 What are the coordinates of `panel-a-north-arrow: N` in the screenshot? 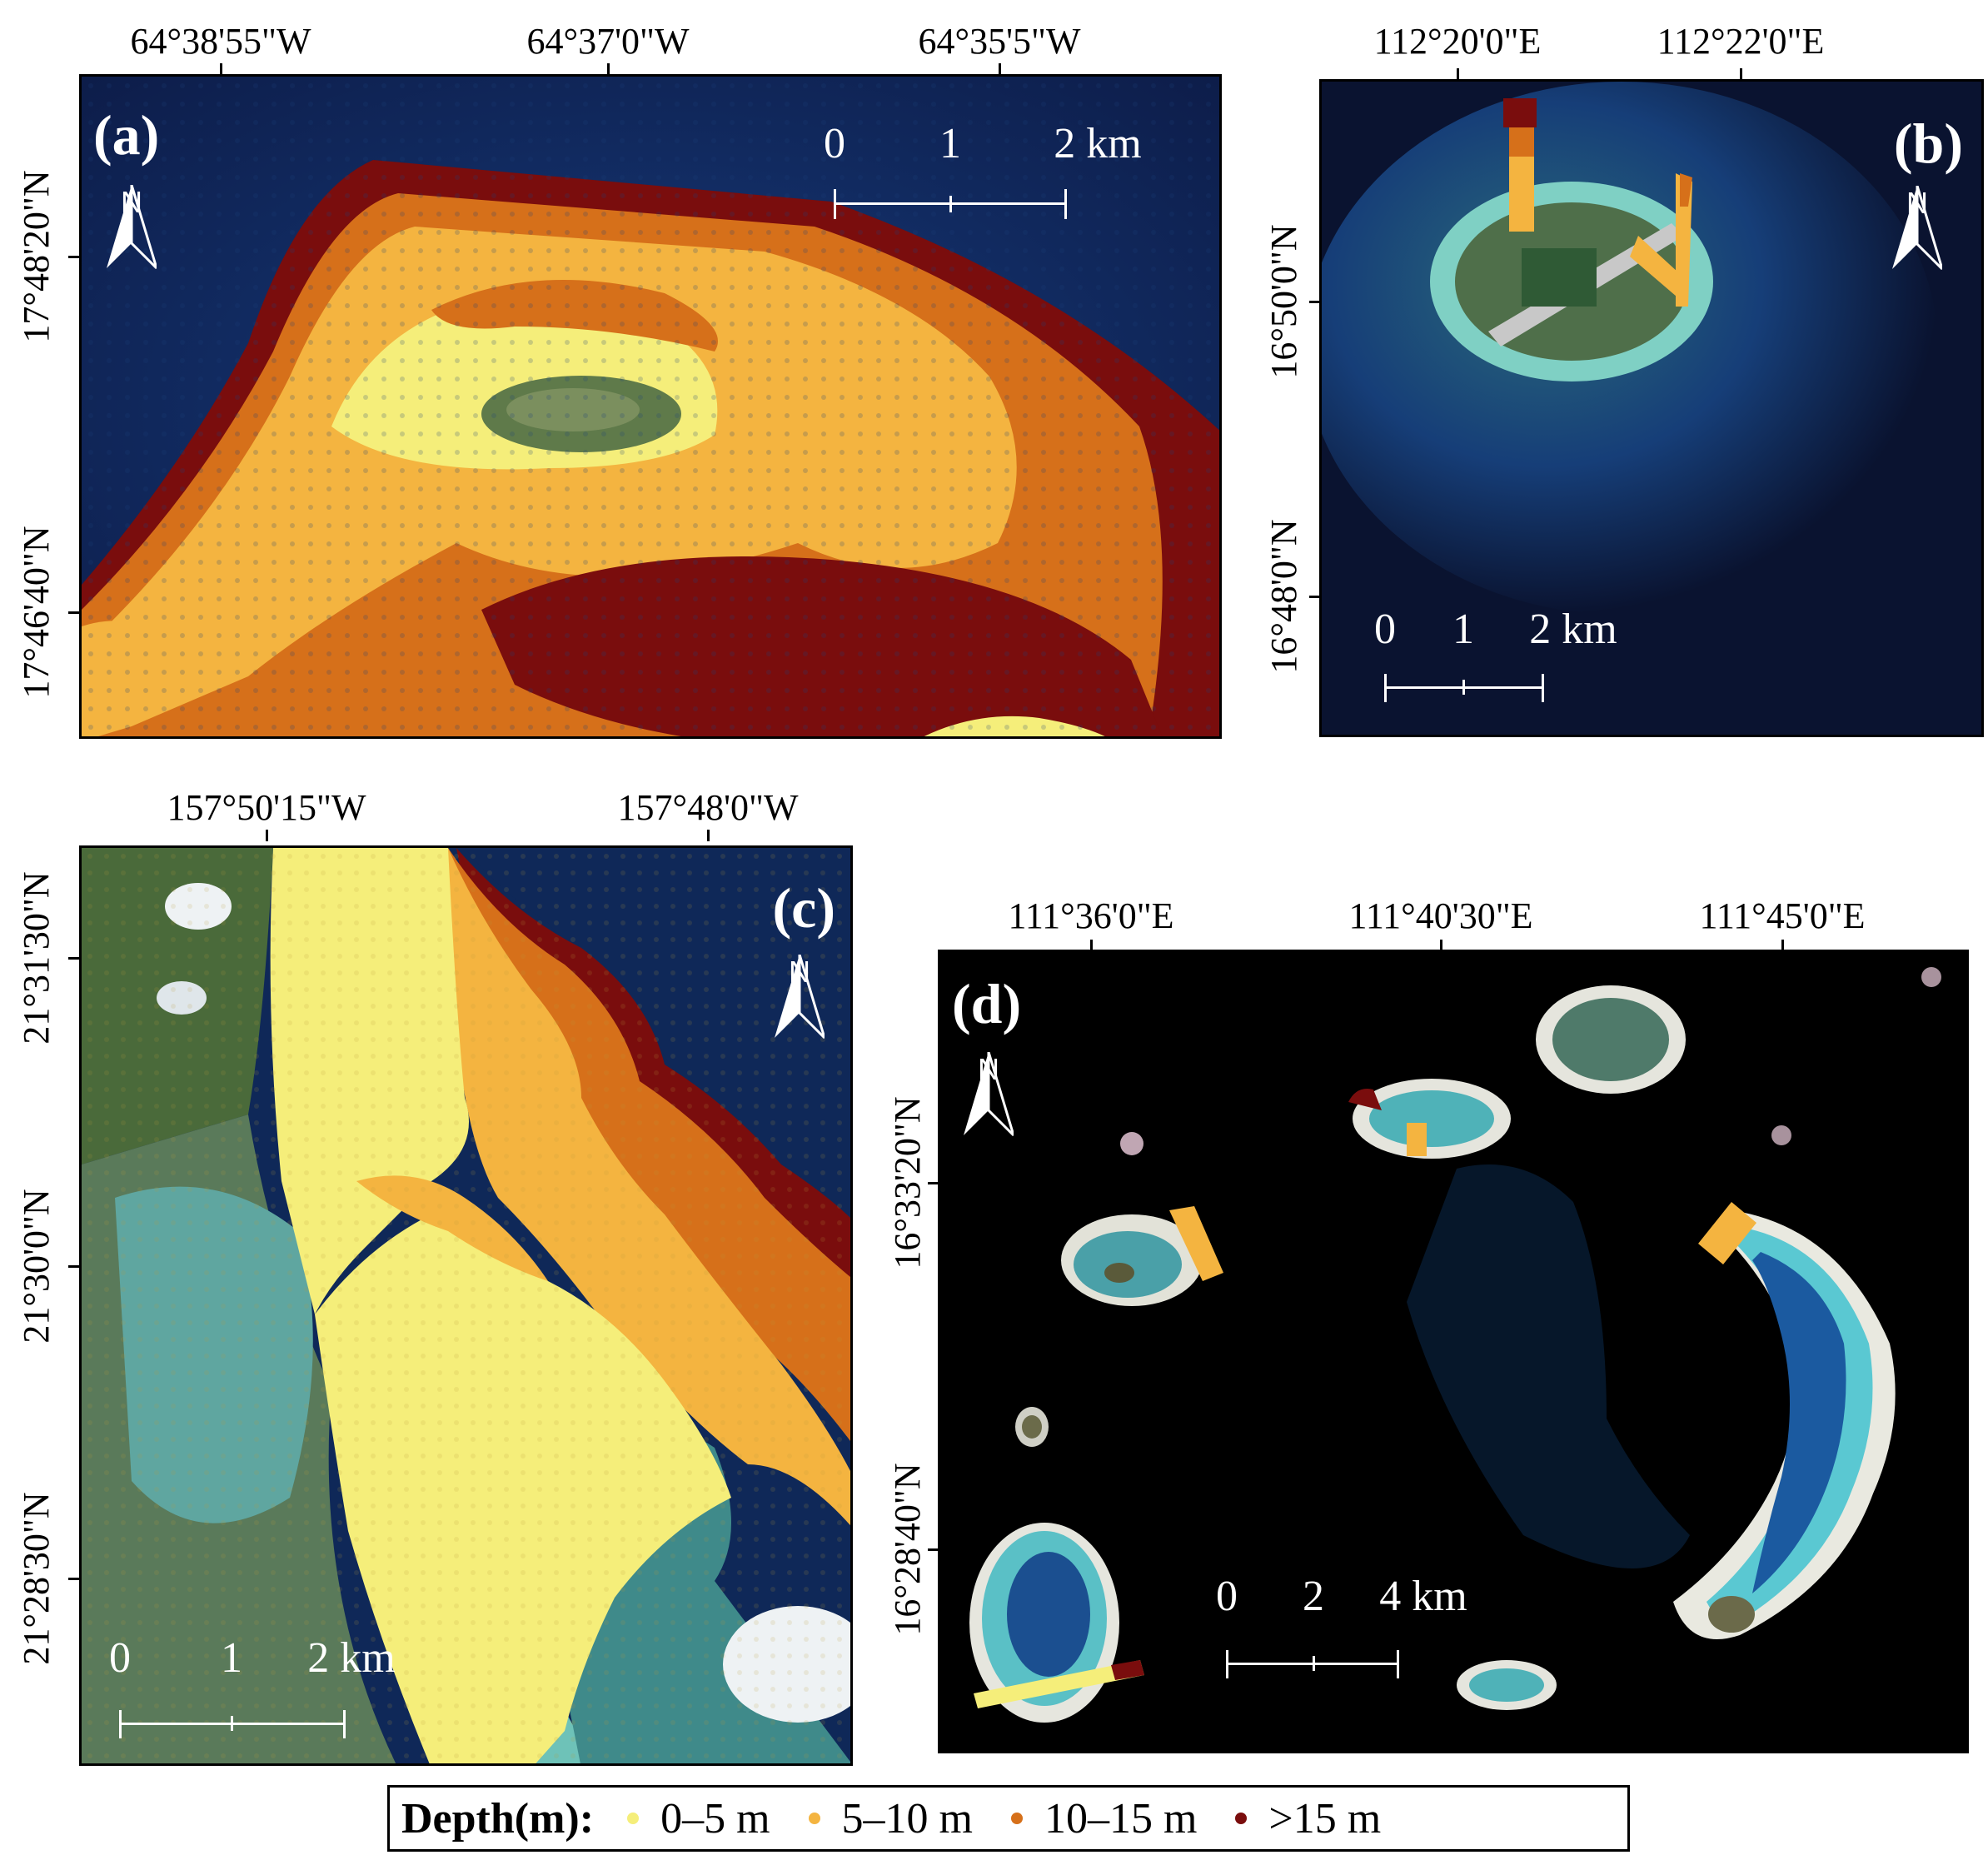 It's located at (132, 227).